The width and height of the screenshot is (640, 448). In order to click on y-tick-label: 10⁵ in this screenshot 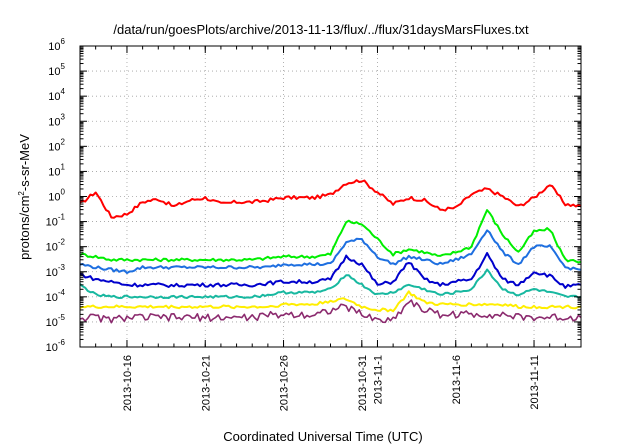, I will do `click(56, 70)`.